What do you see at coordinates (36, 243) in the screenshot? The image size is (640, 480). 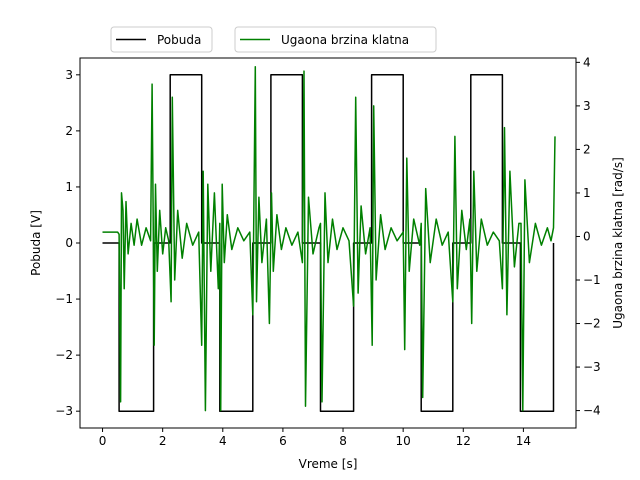 I see `y-axis-left-label: Pobuda [V]` at bounding box center [36, 243].